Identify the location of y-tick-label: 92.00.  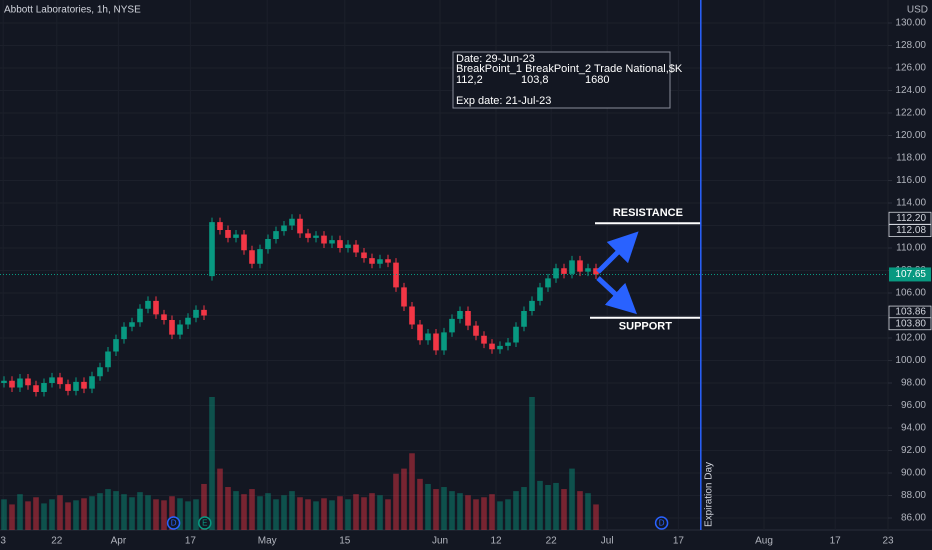
(913, 450).